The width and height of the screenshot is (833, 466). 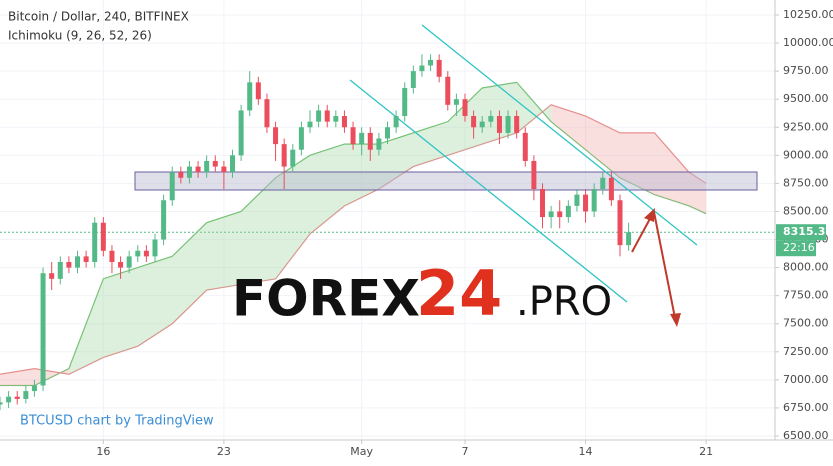 What do you see at coordinates (808, 14) in the screenshot?
I see `y-tick-label: 10250.00` at bounding box center [808, 14].